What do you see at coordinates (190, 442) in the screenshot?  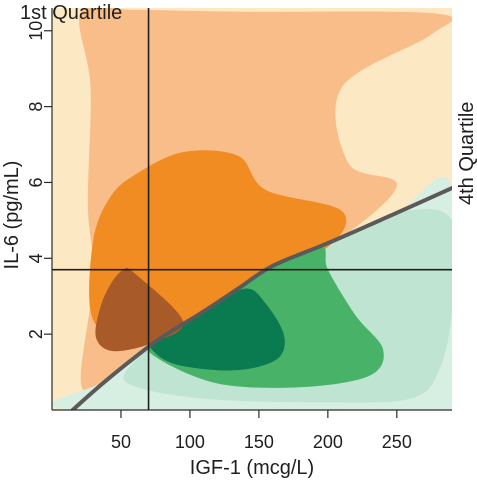 I see `x-tick-label: 100` at bounding box center [190, 442].